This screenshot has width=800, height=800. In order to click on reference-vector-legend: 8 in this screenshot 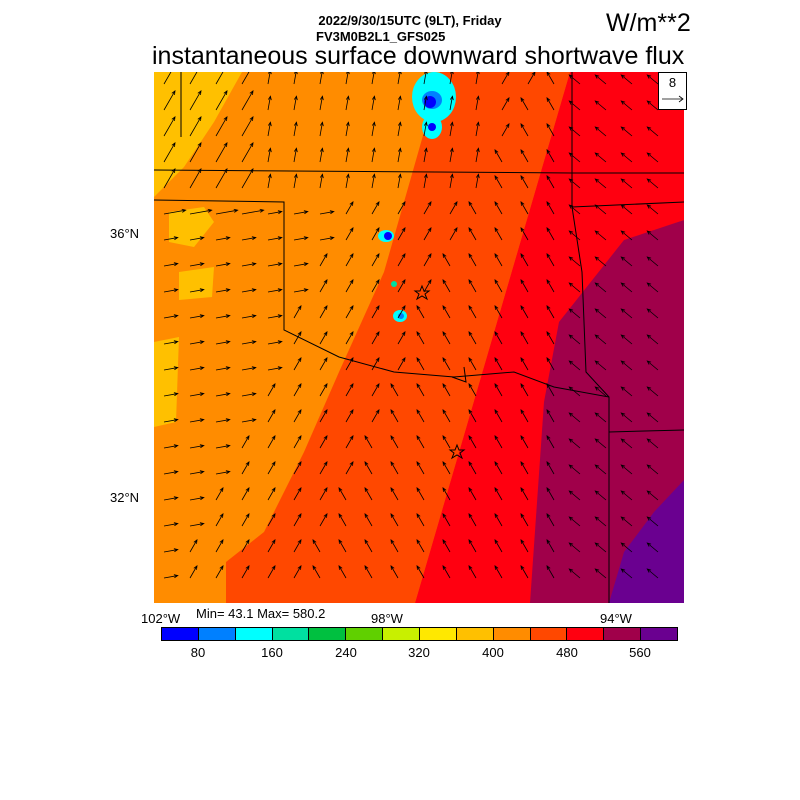, I will do `click(672, 91)`.